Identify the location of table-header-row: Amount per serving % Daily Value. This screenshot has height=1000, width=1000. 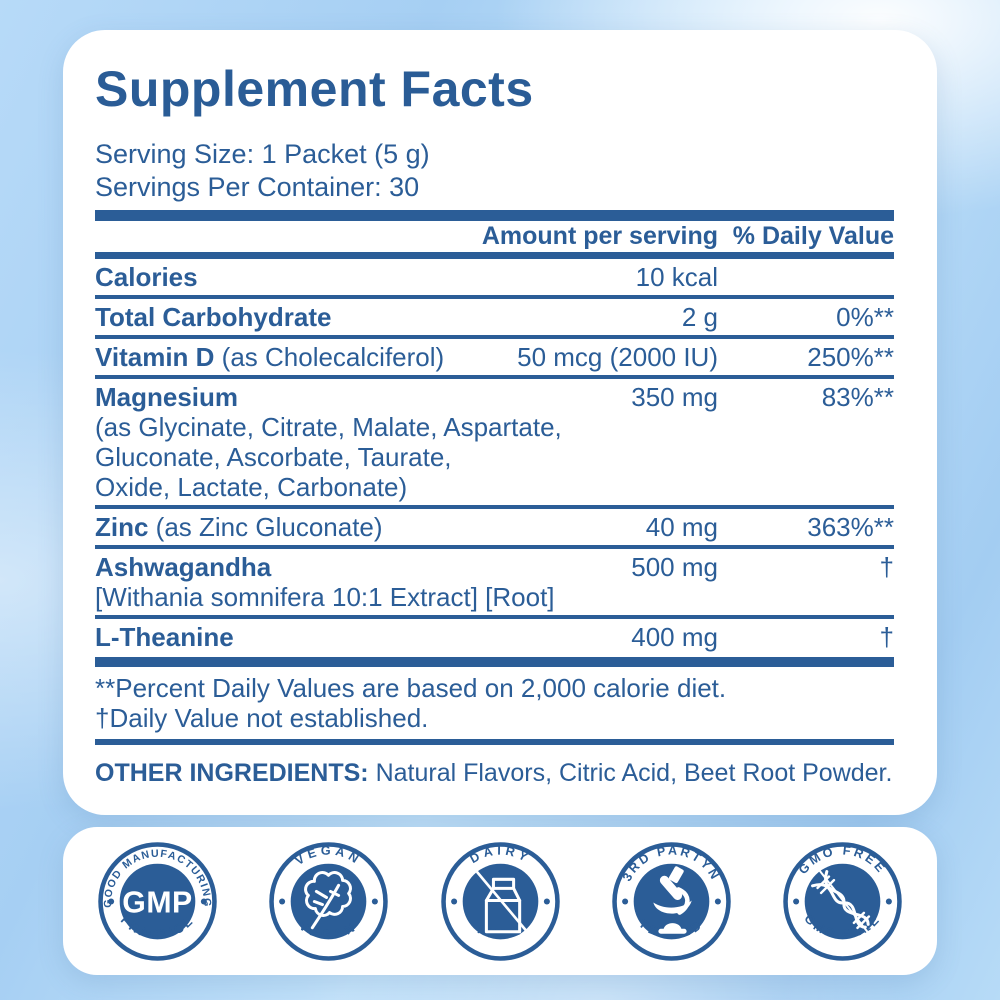
(494, 235).